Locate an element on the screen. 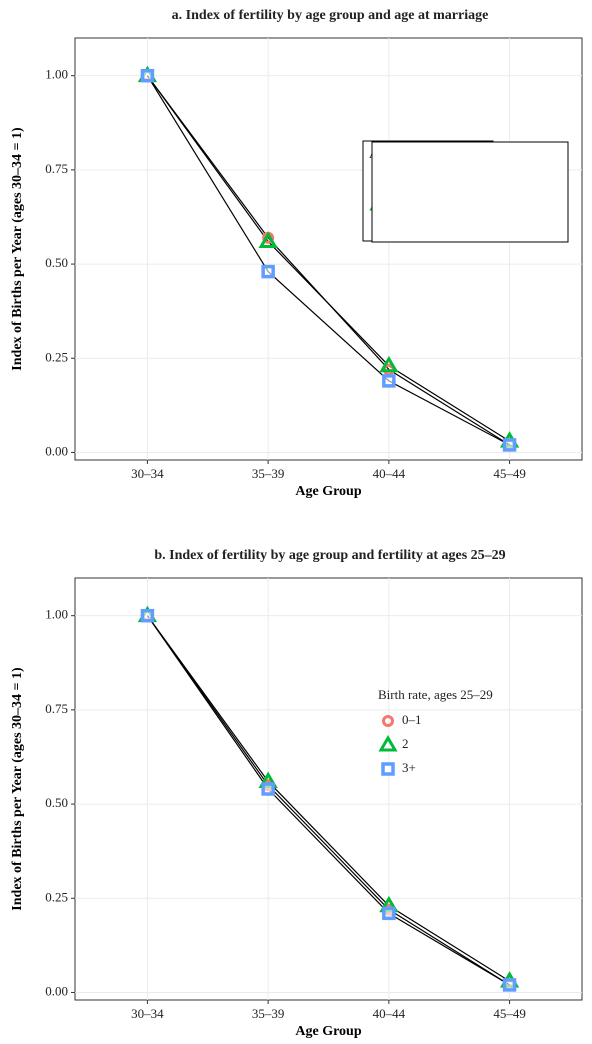 The image size is (592, 1044). legend-label: 0–1 is located at coordinates (412, 719).